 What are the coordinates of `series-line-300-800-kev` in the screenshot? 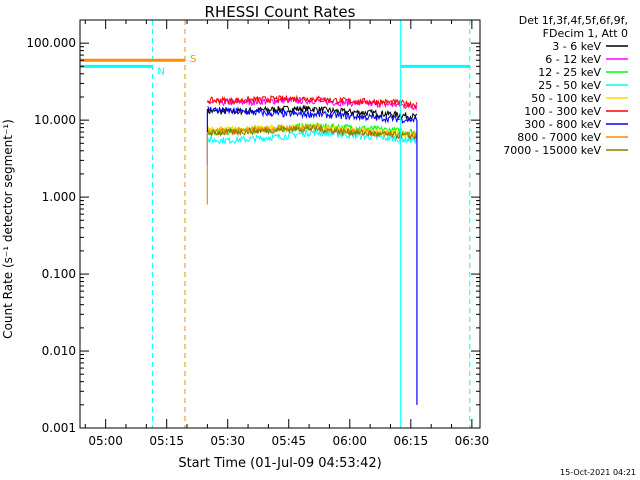 It's located at (312, 115).